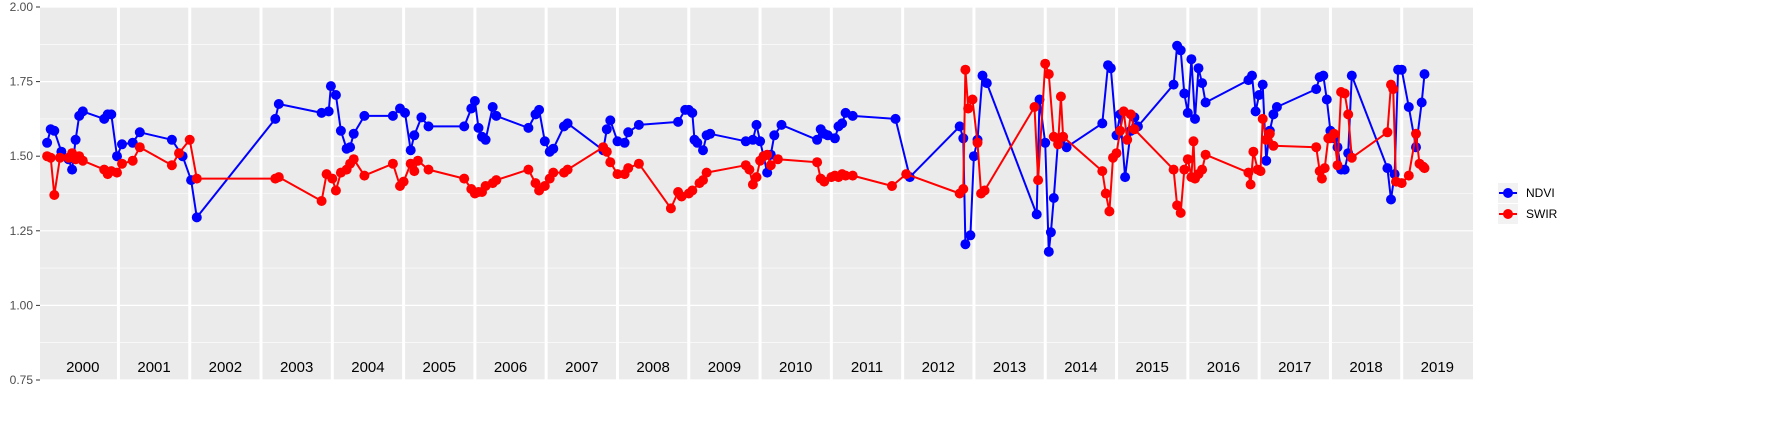 The width and height of the screenshot is (1773, 442). Describe the element at coordinates (795, 367) in the screenshot. I see `year-label: 2010` at that location.